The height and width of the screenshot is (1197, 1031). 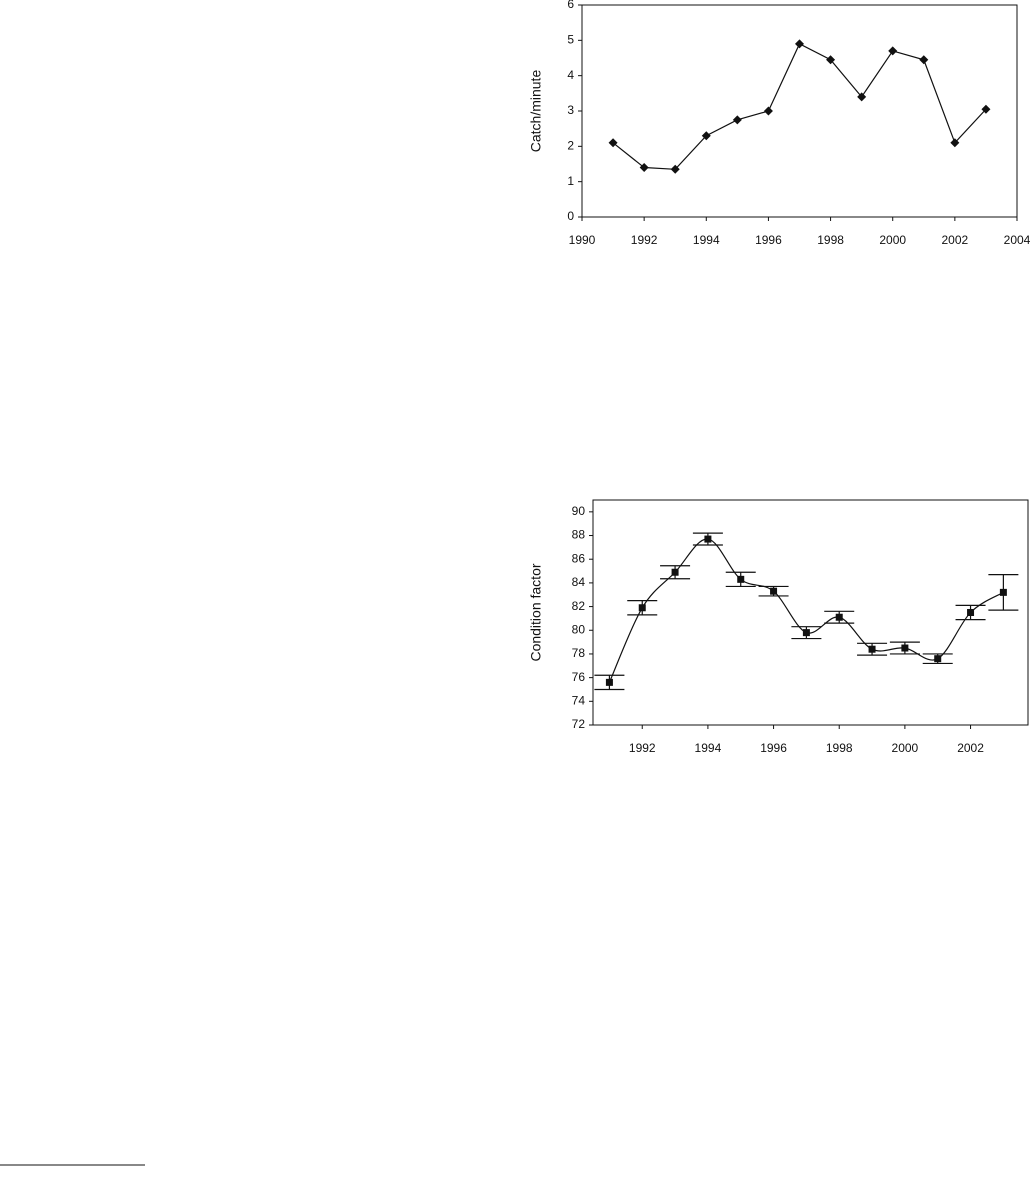 What do you see at coordinates (579, 677) in the screenshot?
I see `y-tick-label: 76` at bounding box center [579, 677].